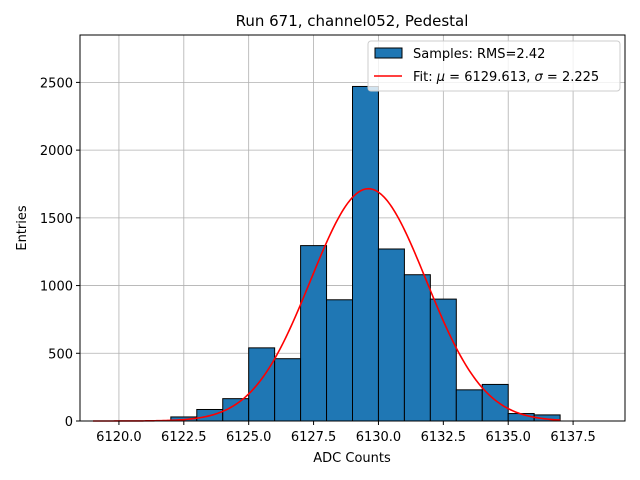 The image size is (640, 480). What do you see at coordinates (56, 83) in the screenshot?
I see `y-tick-label: 2500` at bounding box center [56, 83].